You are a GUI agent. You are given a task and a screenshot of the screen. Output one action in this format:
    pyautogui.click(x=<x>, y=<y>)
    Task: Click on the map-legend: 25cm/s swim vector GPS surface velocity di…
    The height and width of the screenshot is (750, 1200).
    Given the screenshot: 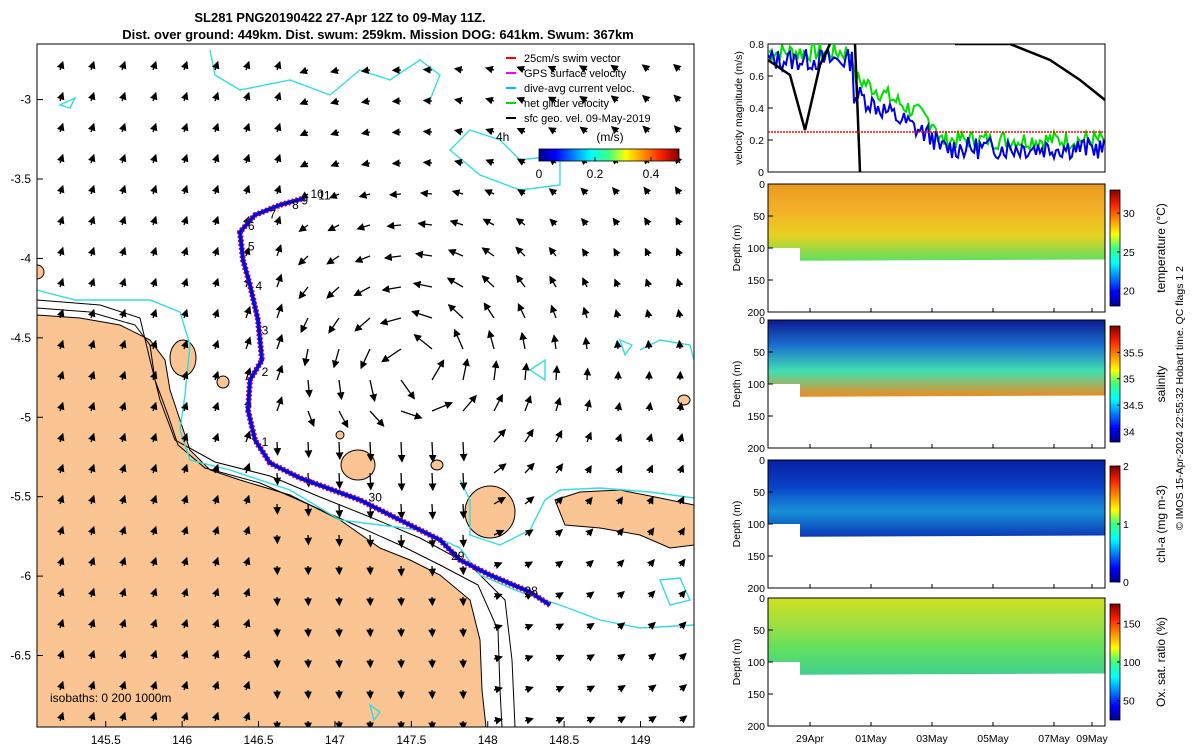 What is the action you would take?
    pyautogui.click(x=578, y=89)
    